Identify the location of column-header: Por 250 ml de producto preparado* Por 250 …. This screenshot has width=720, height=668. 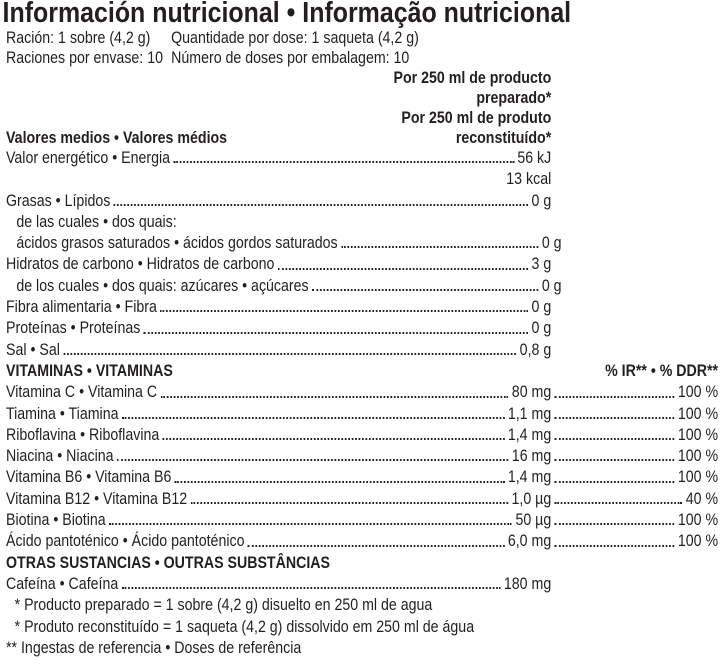
(362, 108).